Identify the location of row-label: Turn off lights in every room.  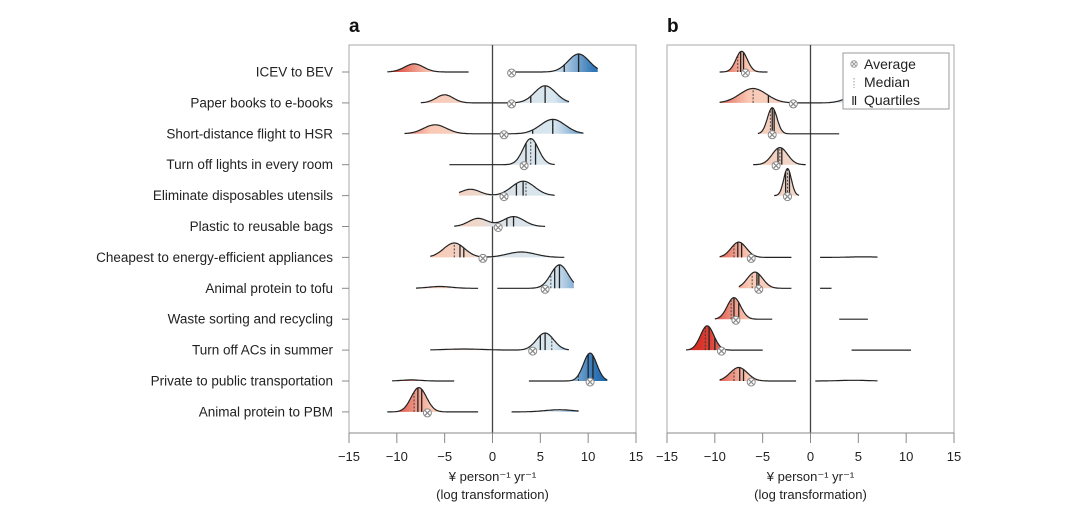
(249, 164).